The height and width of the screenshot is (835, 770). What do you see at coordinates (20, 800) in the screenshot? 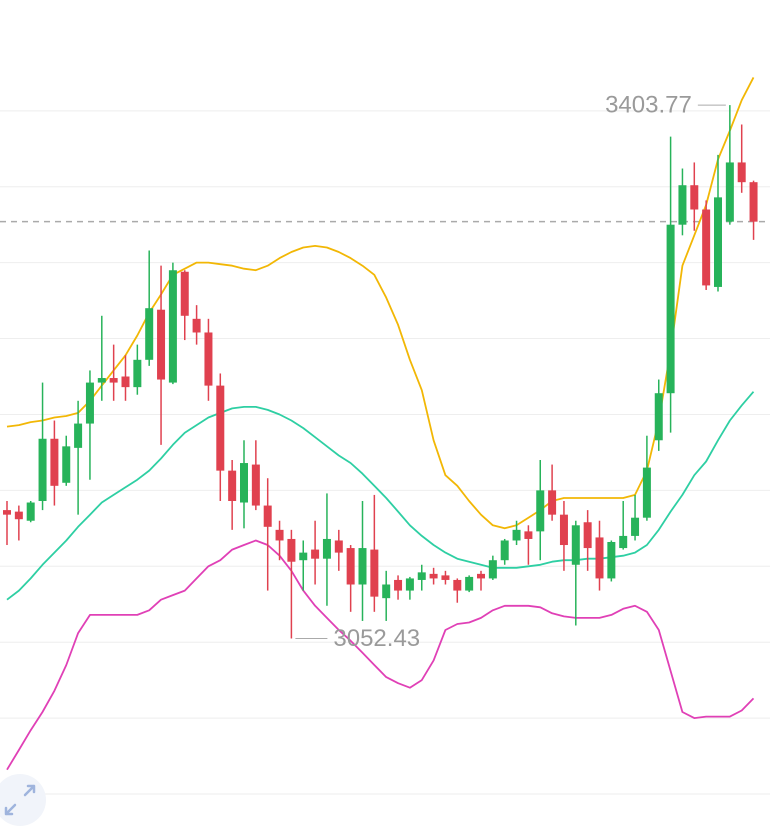
I see `expand-icon` at bounding box center [20, 800].